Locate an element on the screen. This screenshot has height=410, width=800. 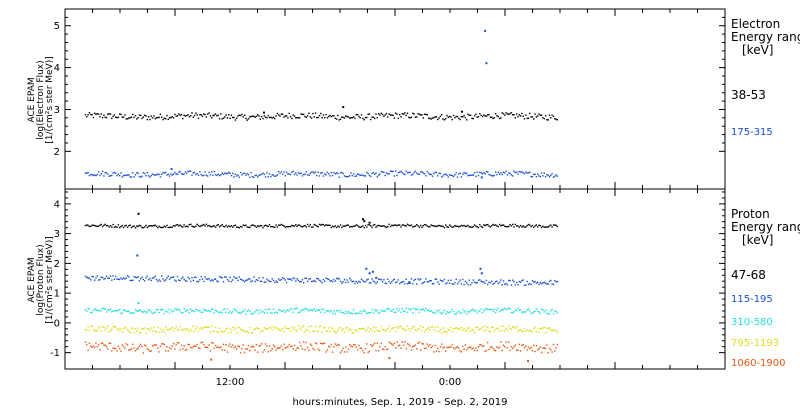
proton-y-tick-label: 4 is located at coordinates (57, 204).